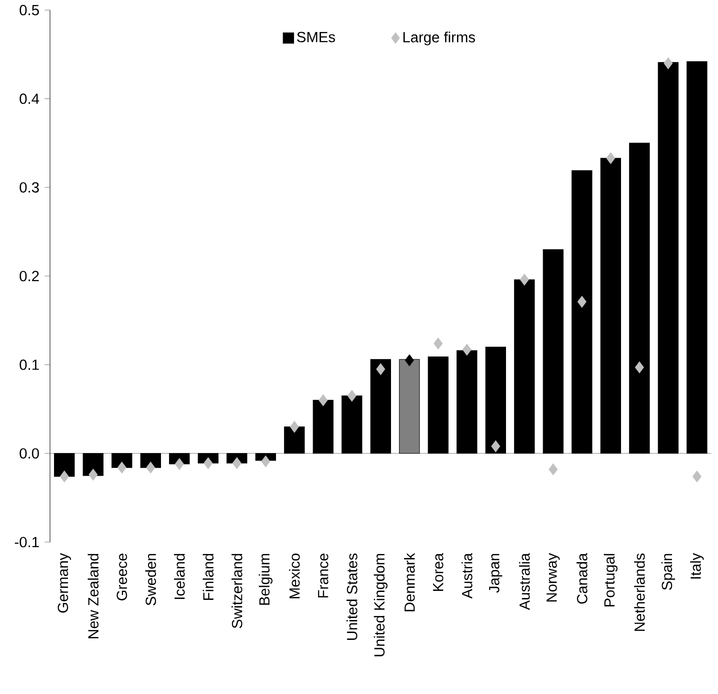 This screenshot has height=694, width=718. What do you see at coordinates (611, 580) in the screenshot?
I see `x-tick-label: Portugal` at bounding box center [611, 580].